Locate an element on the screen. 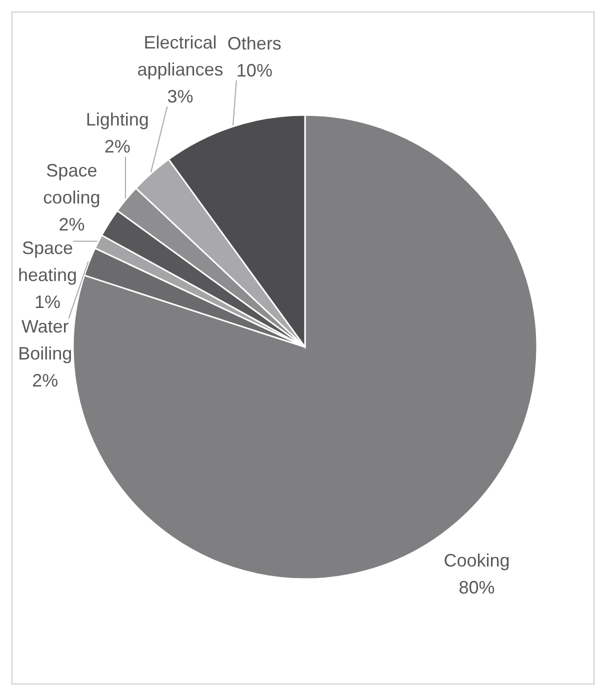  data-label: 3% is located at coordinates (180, 96).